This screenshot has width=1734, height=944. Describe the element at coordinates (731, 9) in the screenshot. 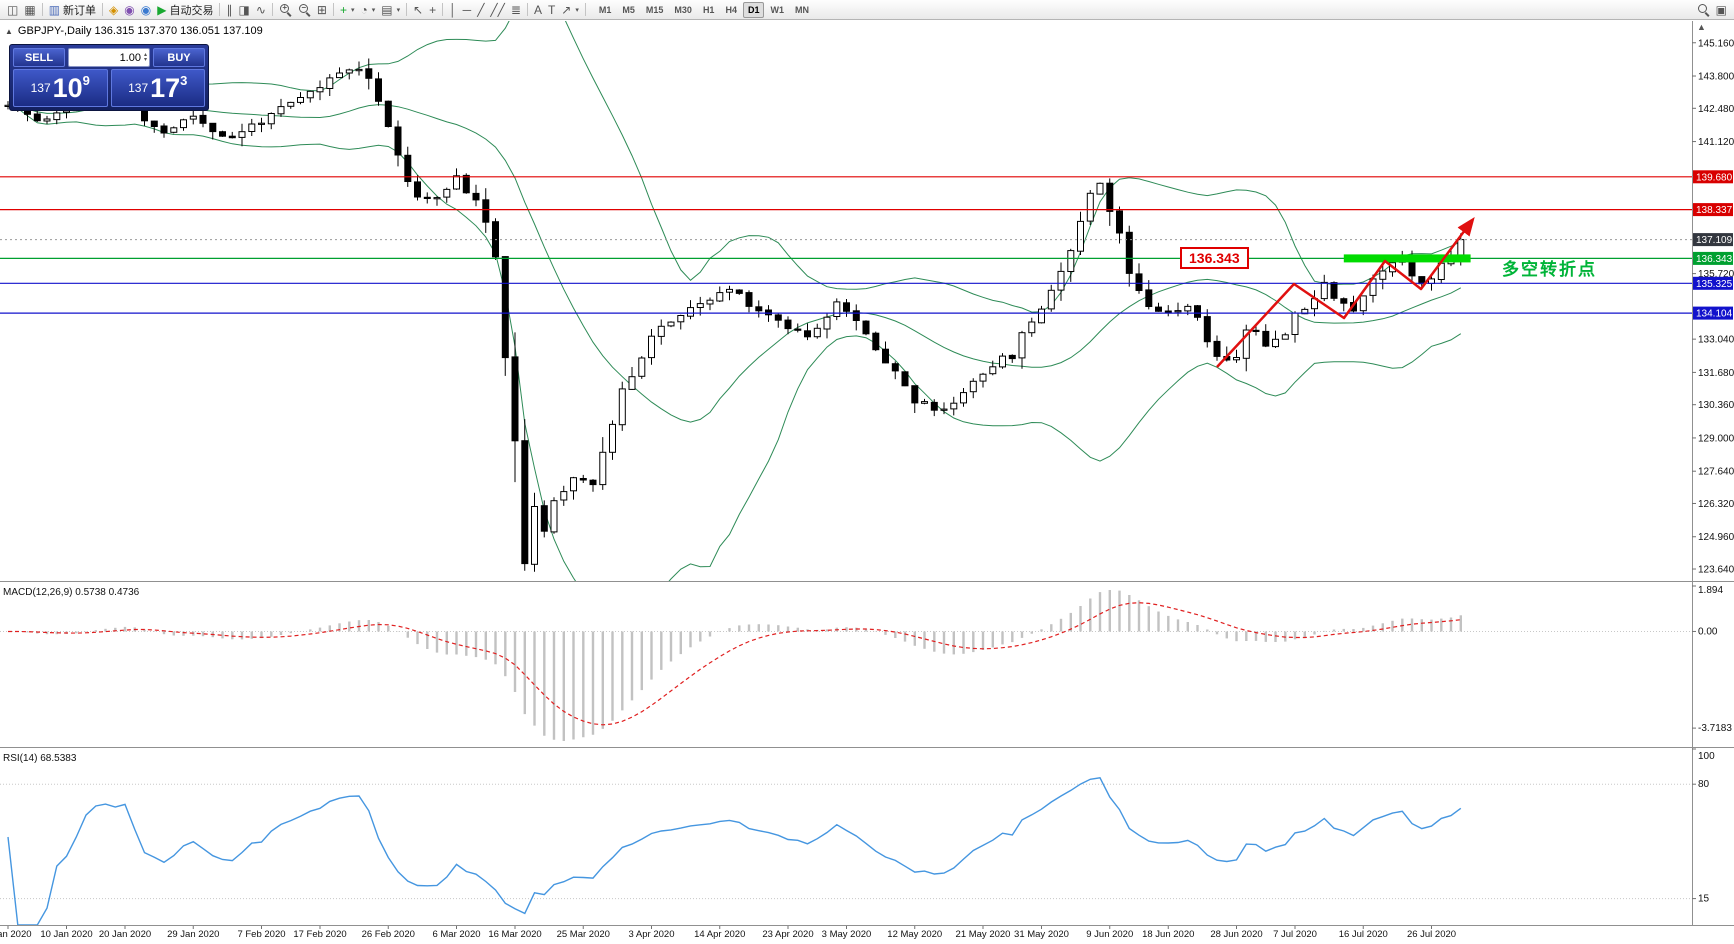

I see `timeframe-h4: H4` at that location.